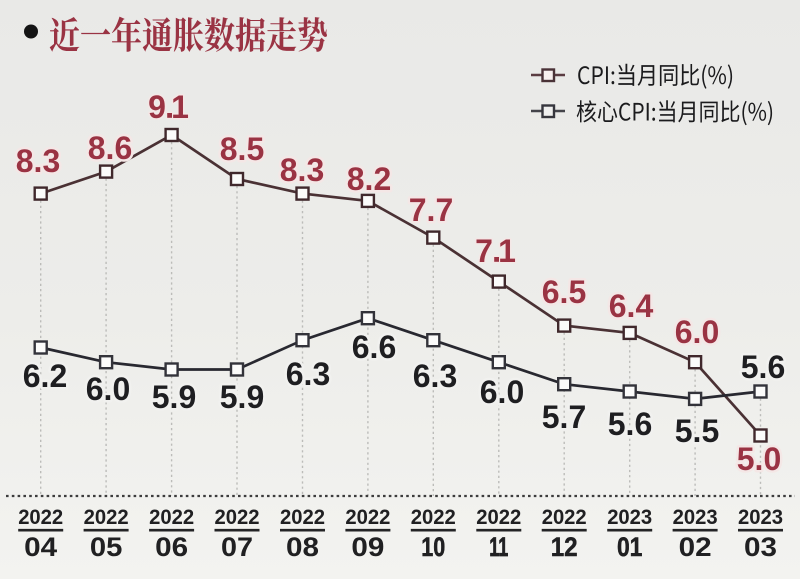  I want to click on svg-text: 06, so click(171, 547).